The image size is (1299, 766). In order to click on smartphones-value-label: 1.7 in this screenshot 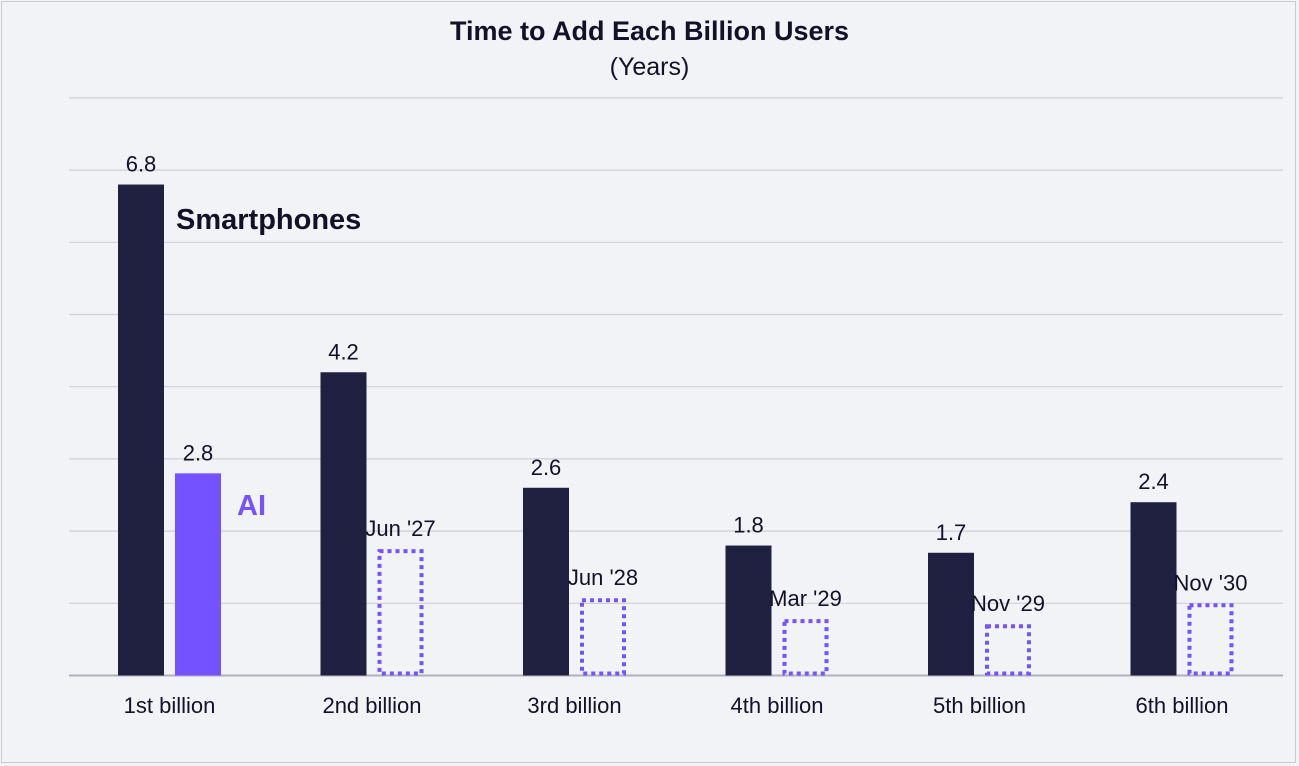, I will do `click(951, 532)`.